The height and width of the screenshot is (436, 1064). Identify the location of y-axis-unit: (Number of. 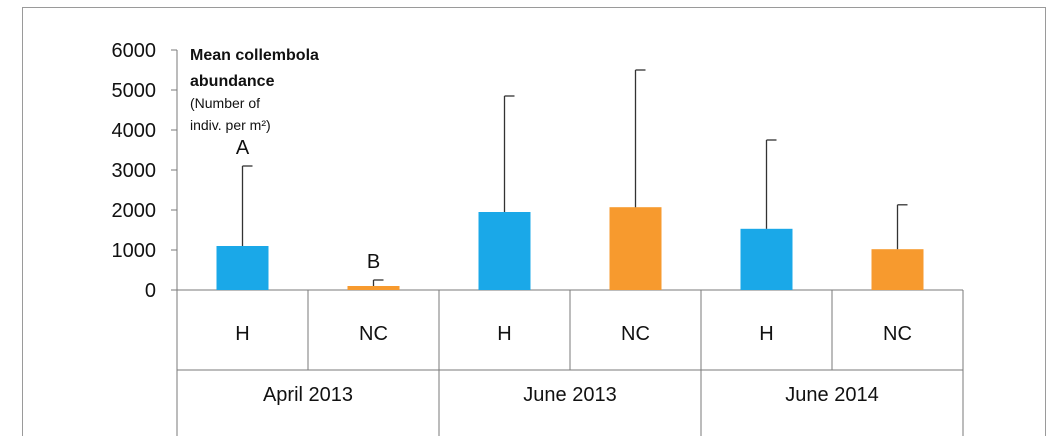
(225, 103).